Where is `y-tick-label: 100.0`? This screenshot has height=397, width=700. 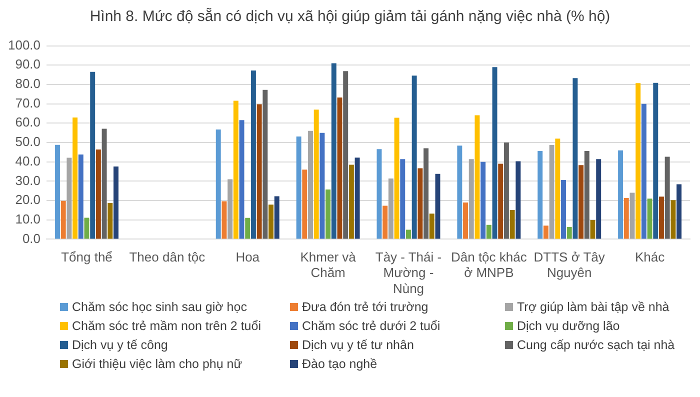
y-tick-label: 100.0 is located at coordinates (24, 44).